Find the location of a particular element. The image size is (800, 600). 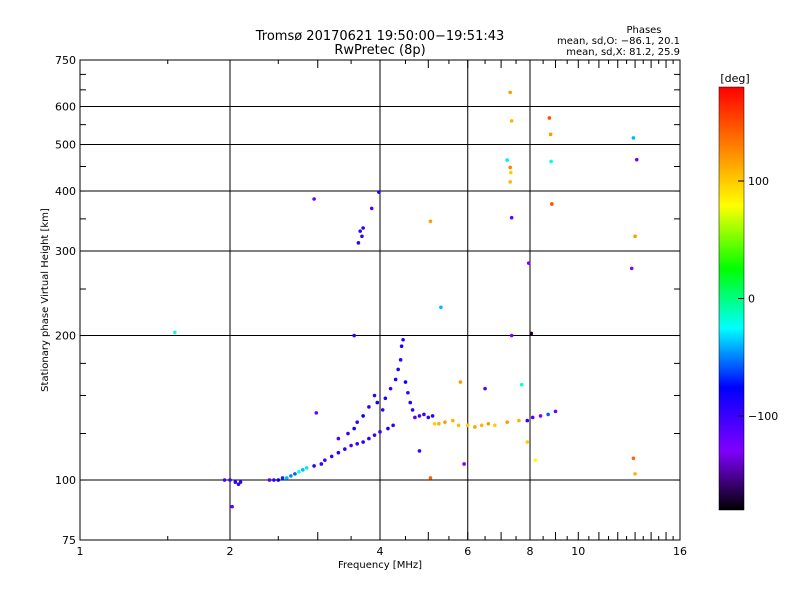

x-tick-label: 1 is located at coordinates (80, 551).